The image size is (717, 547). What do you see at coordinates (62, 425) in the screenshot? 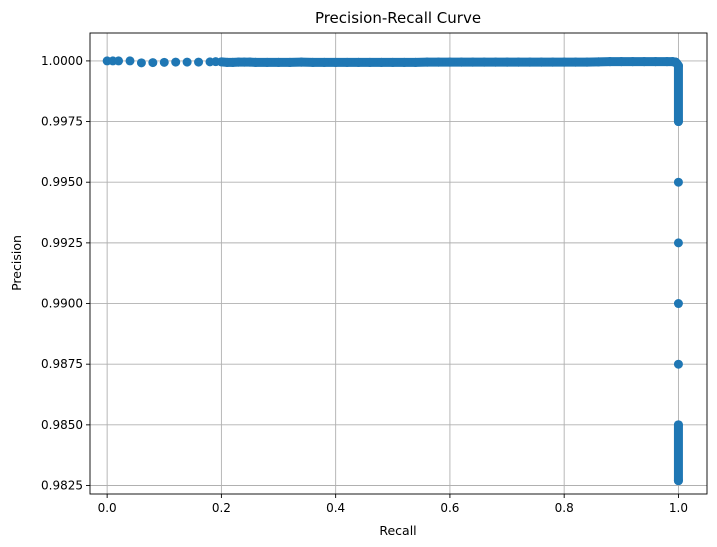
I see `y-tick-label: 0.9850` at bounding box center [62, 425].